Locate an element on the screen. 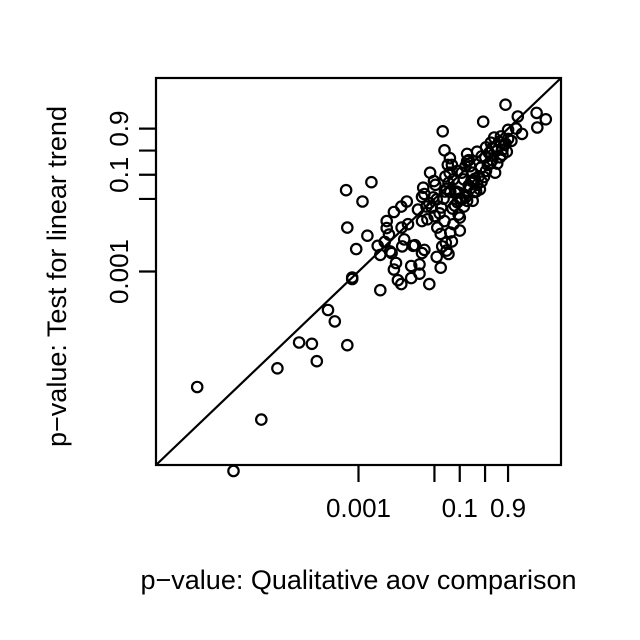 This screenshot has width=640, height=640. x-tick-label: 0.1 is located at coordinates (460, 508).